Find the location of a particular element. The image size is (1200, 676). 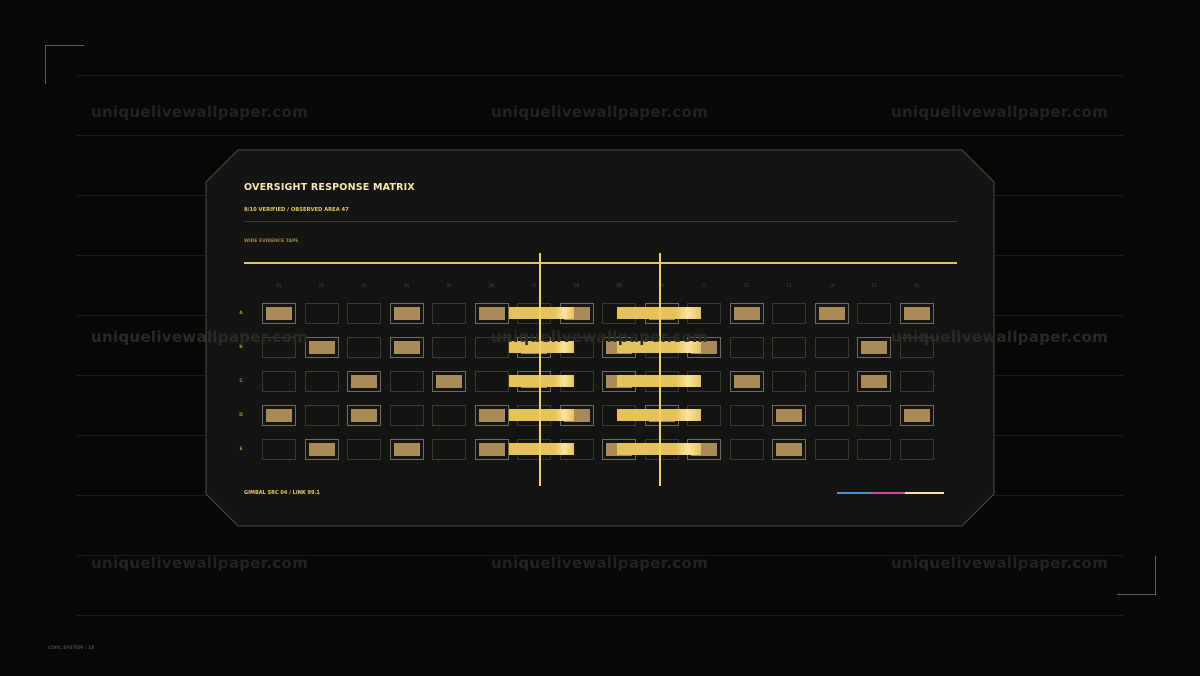

row-label: C is located at coordinates (241, 381).